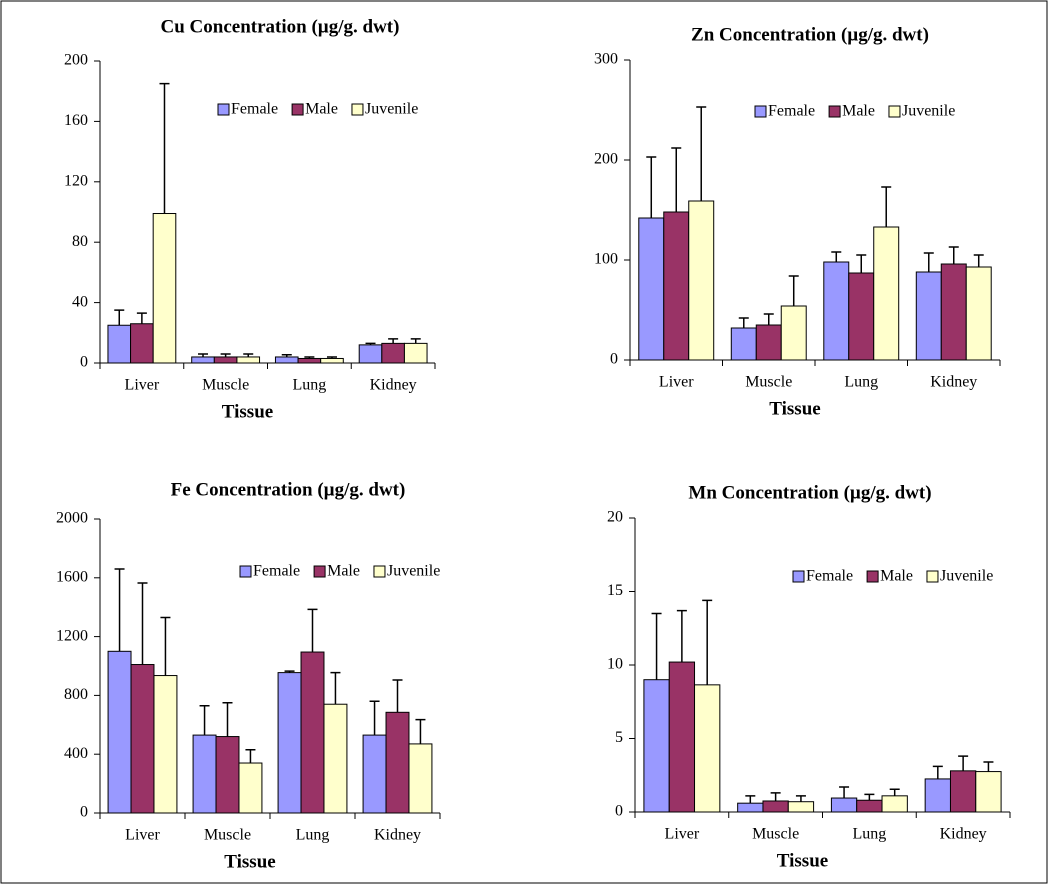 This screenshot has width=1048, height=884. Describe the element at coordinates (72, 518) in the screenshot. I see `y-tick-label: 2000` at that location.